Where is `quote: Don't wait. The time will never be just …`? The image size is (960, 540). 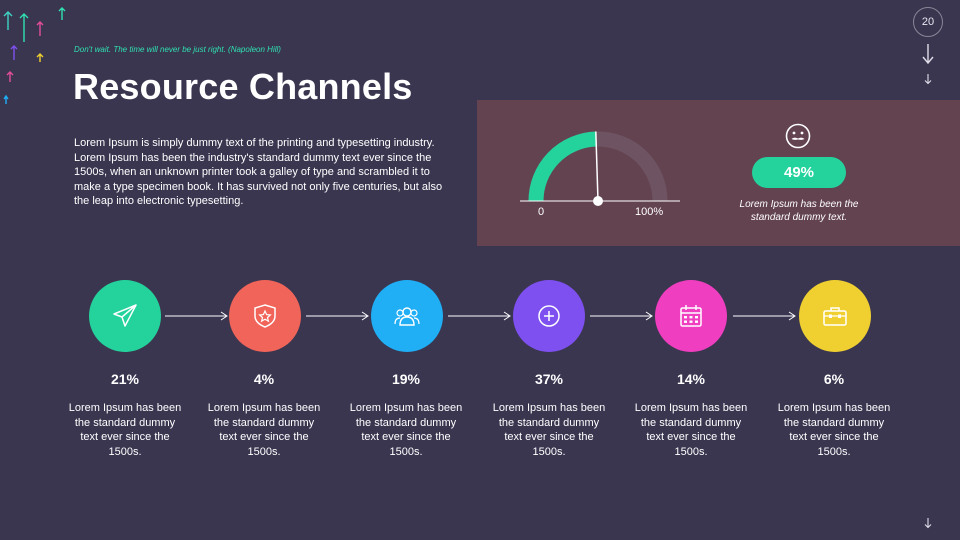
quote: Don't wait. The time will never be just … is located at coordinates (177, 49).